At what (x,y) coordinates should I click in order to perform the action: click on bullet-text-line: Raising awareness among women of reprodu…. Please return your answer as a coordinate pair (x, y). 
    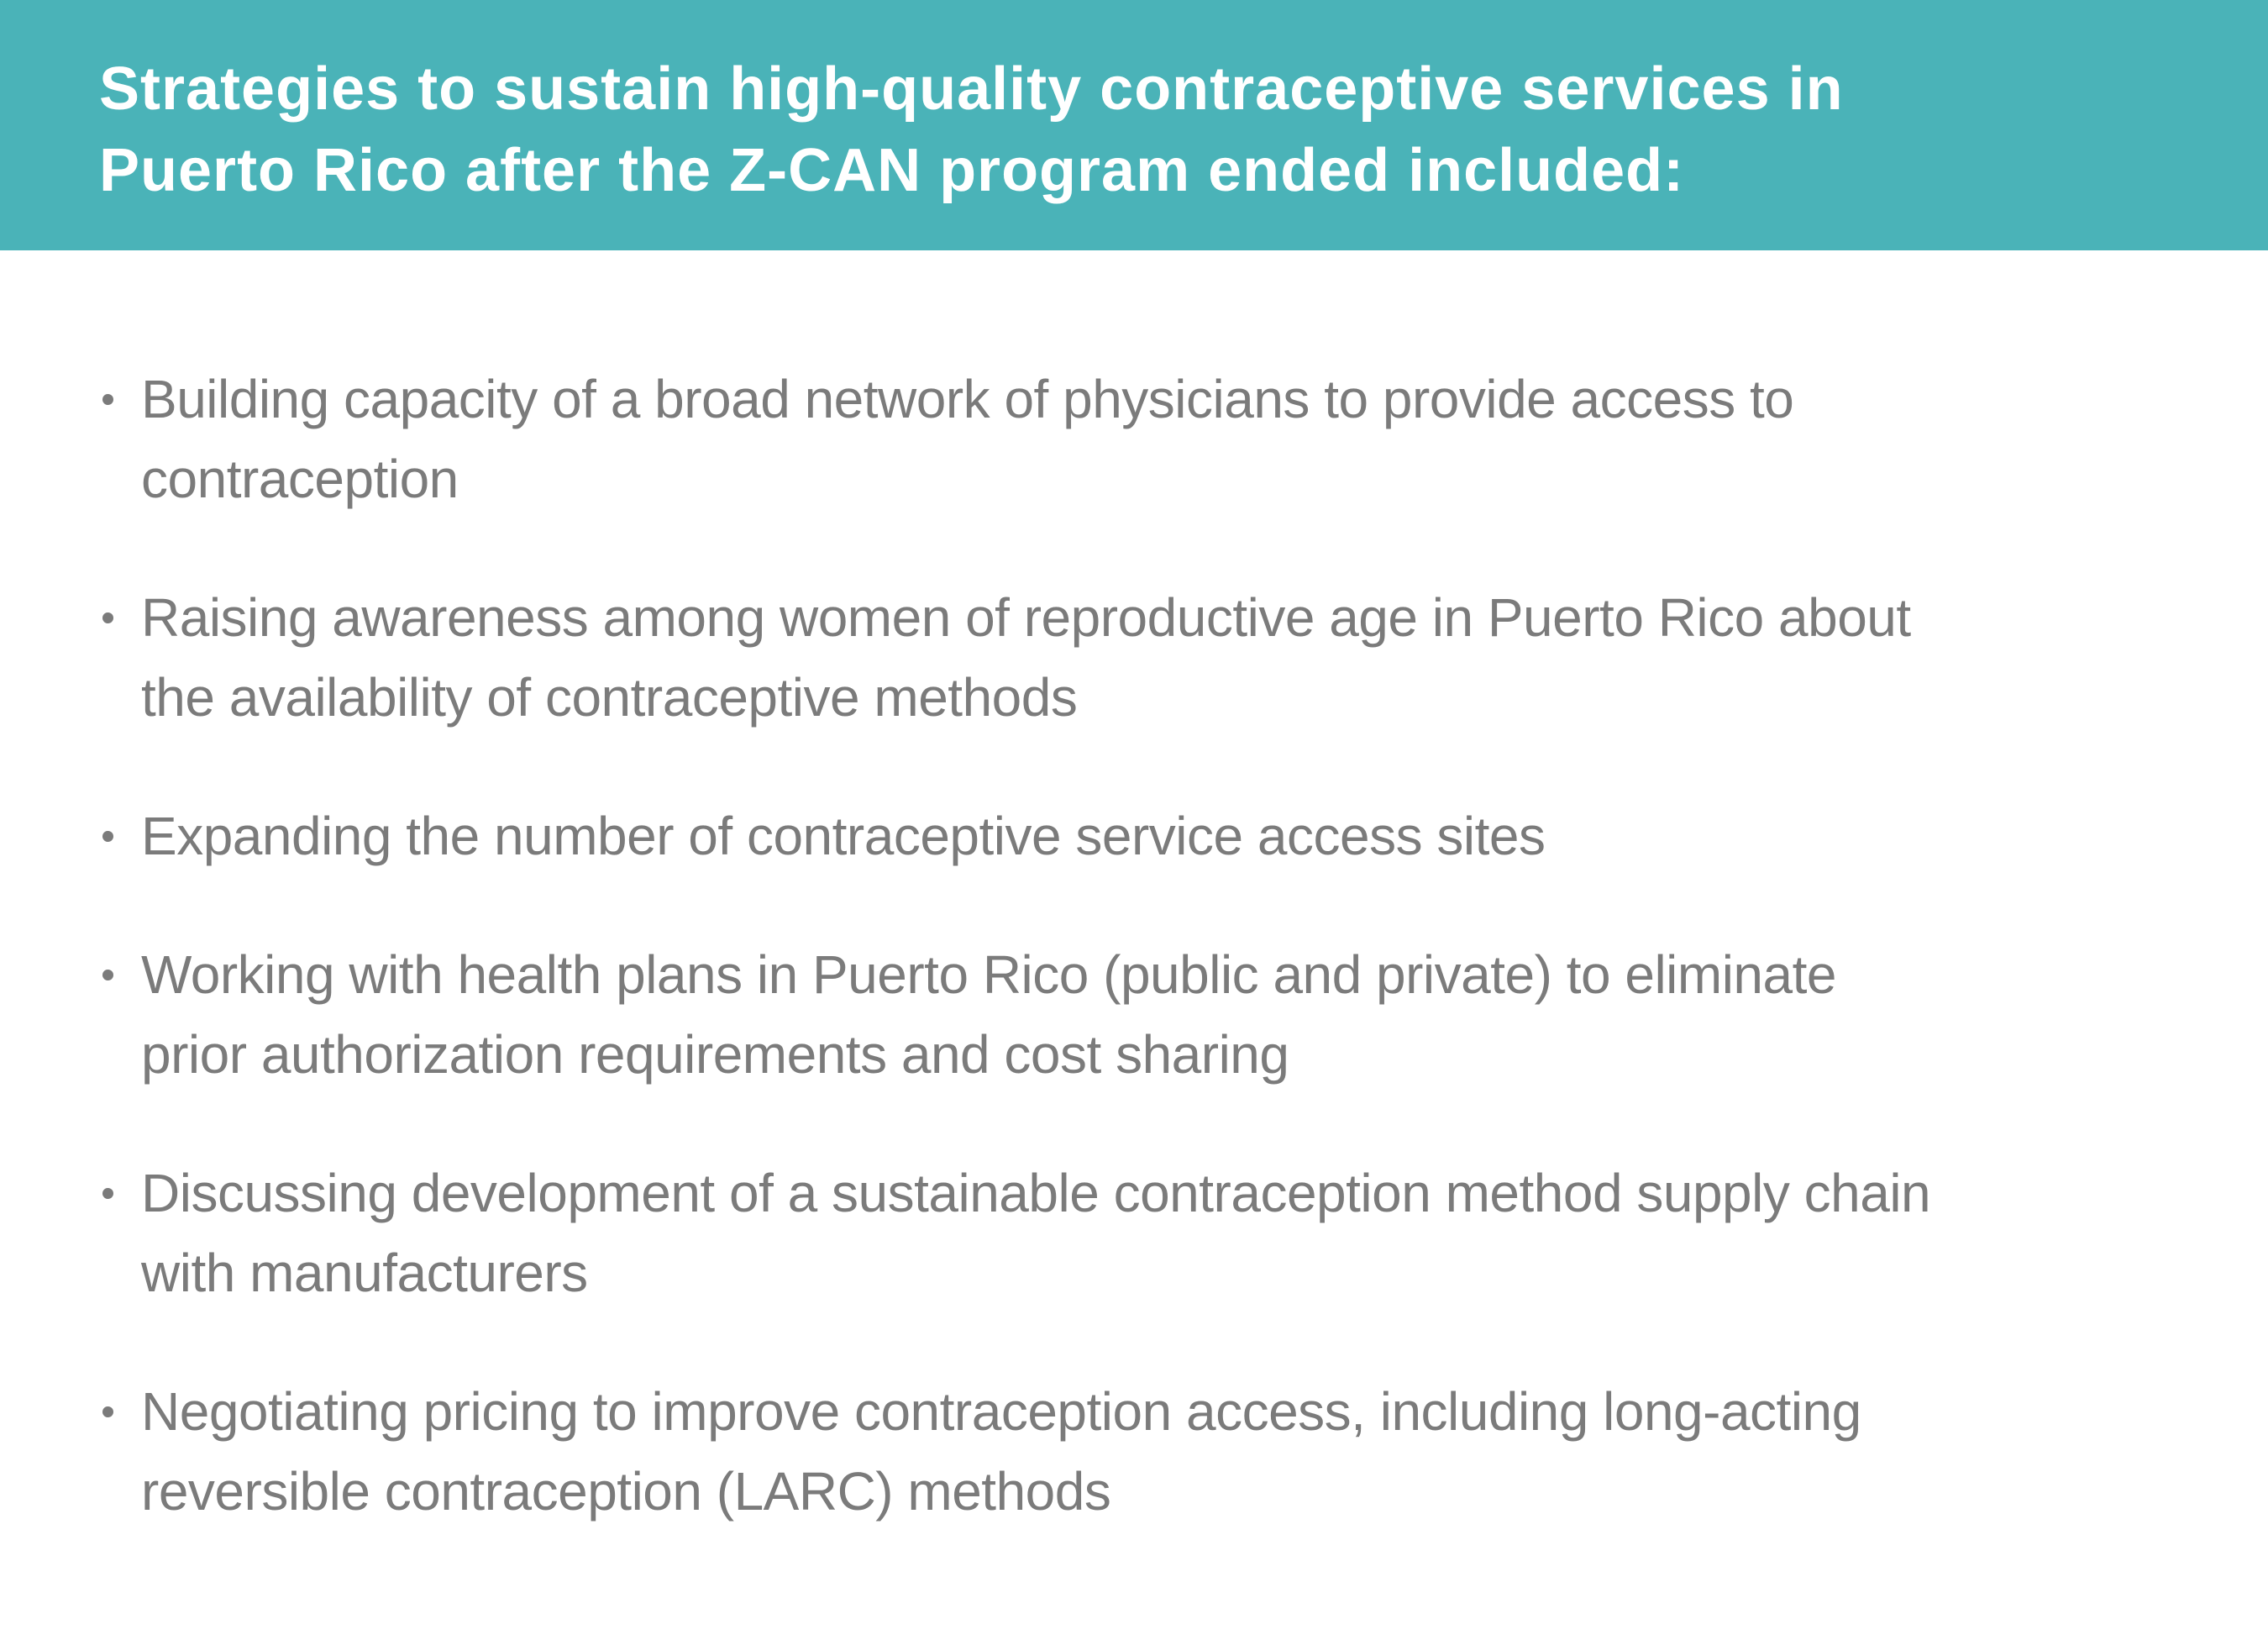
    Looking at the image, I should click on (1026, 617).